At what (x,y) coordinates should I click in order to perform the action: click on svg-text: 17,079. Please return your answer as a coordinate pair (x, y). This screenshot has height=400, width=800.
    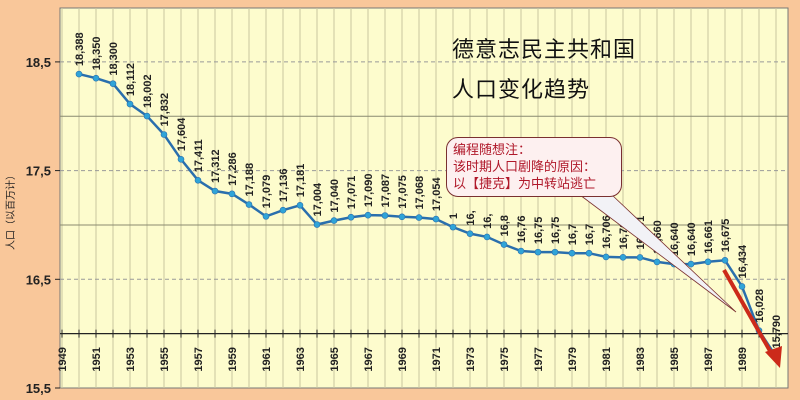
    Looking at the image, I should click on (267, 192).